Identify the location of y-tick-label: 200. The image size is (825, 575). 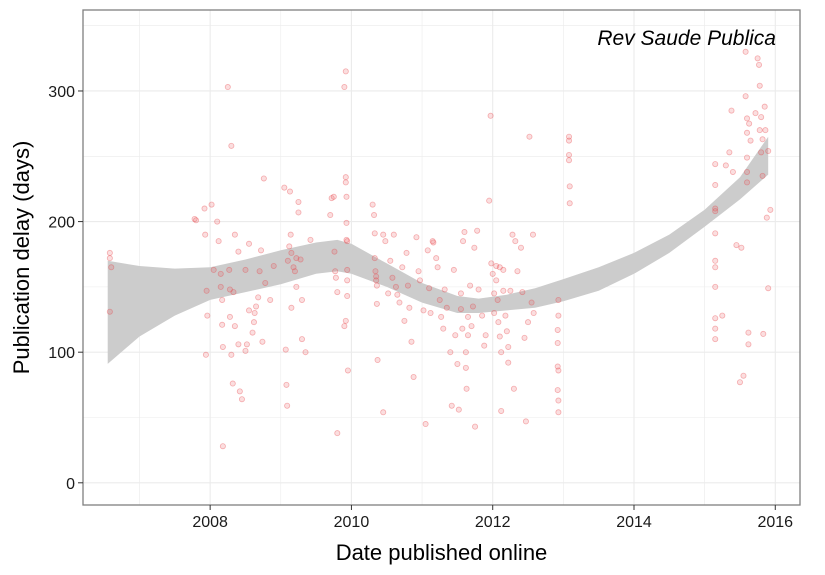
(61, 223).